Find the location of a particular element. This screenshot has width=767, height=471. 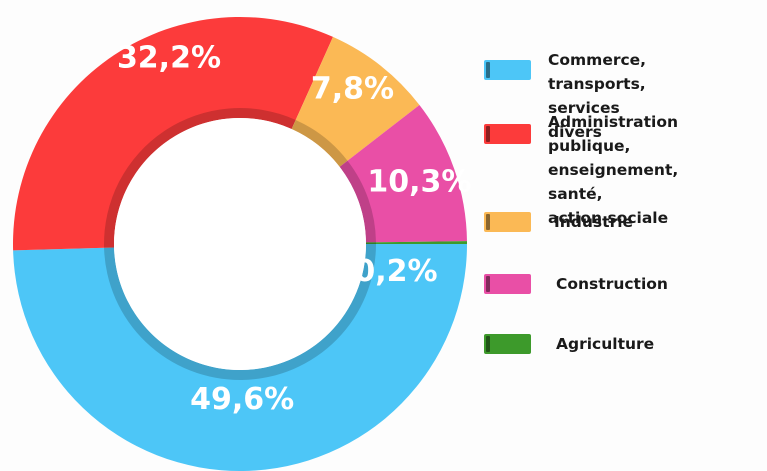

legend-swatch-industrie is located at coordinates (507, 222).